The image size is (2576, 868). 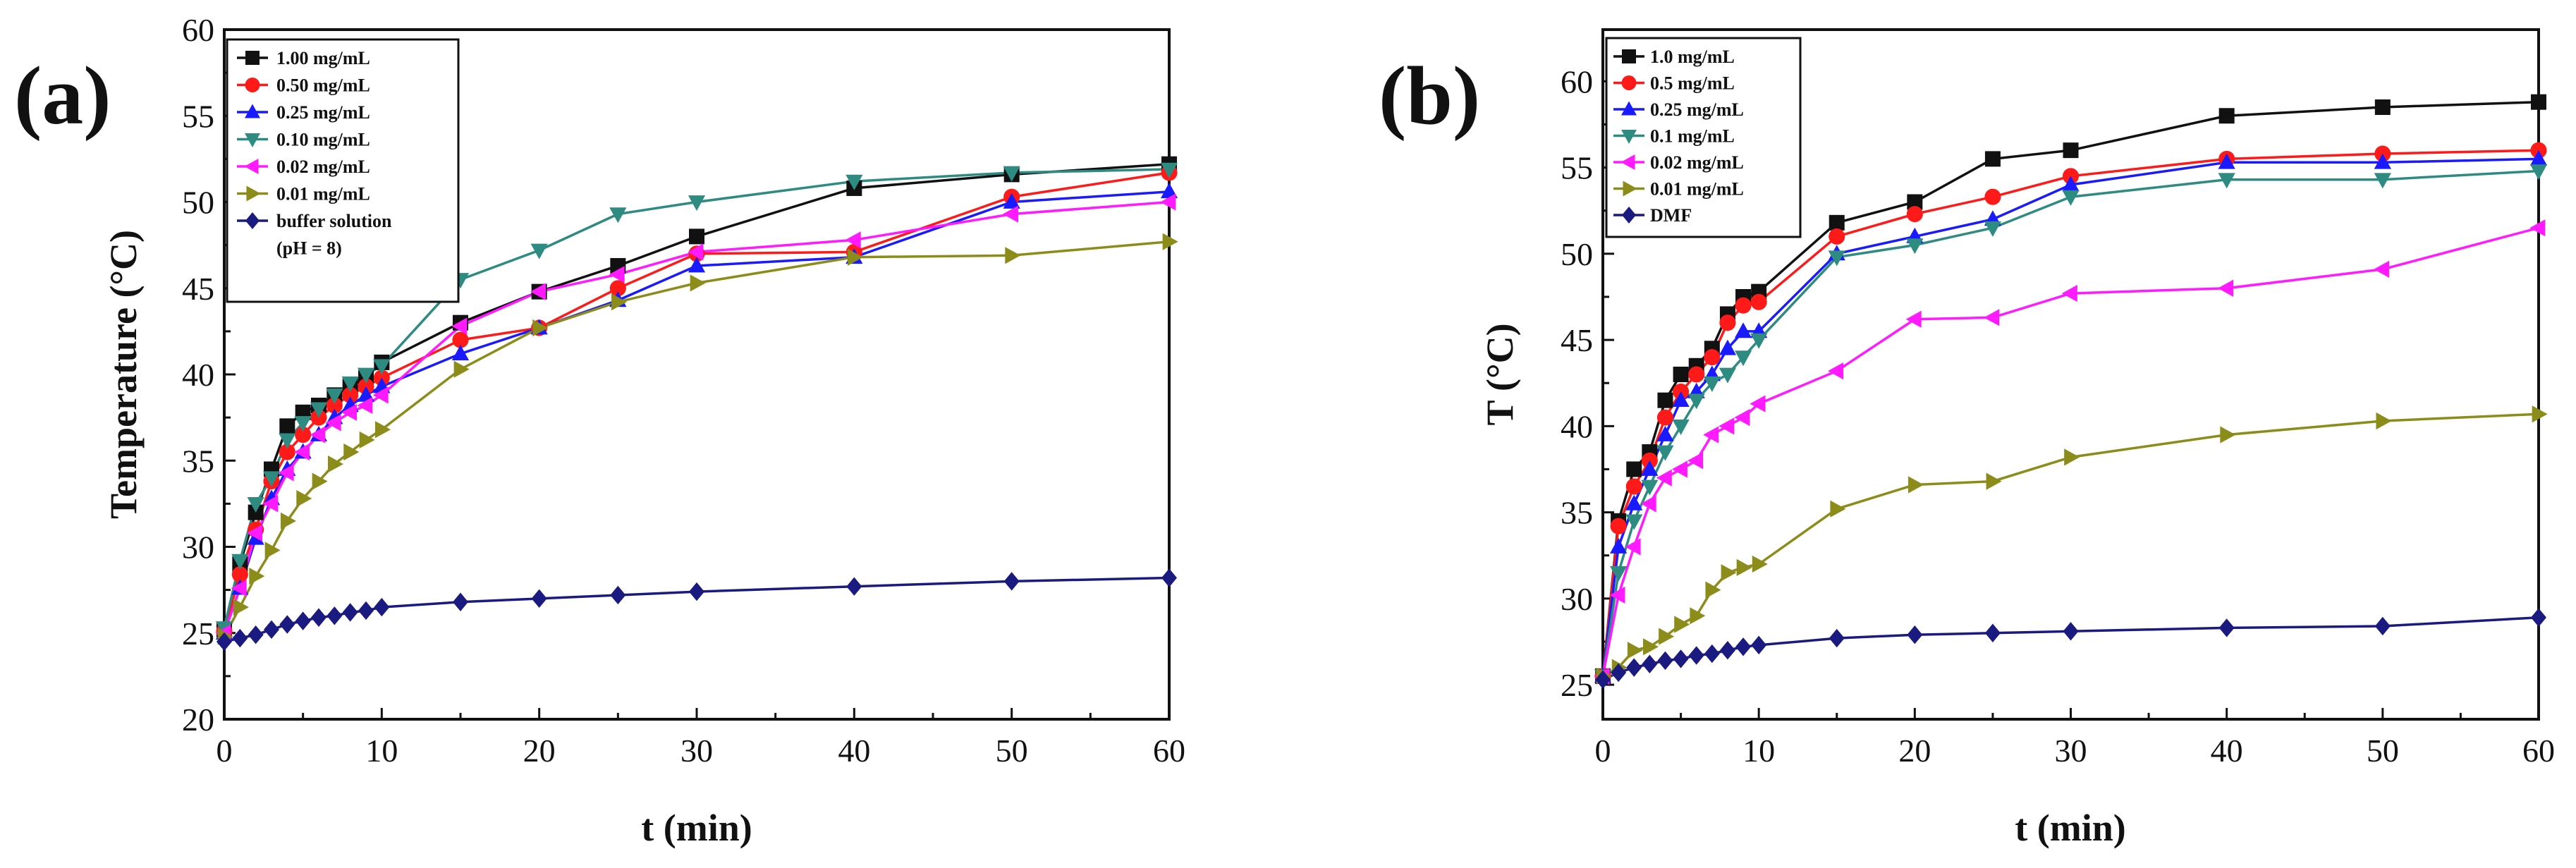 What do you see at coordinates (1671, 216) in the screenshot?
I see `legend-label: DMF` at bounding box center [1671, 216].